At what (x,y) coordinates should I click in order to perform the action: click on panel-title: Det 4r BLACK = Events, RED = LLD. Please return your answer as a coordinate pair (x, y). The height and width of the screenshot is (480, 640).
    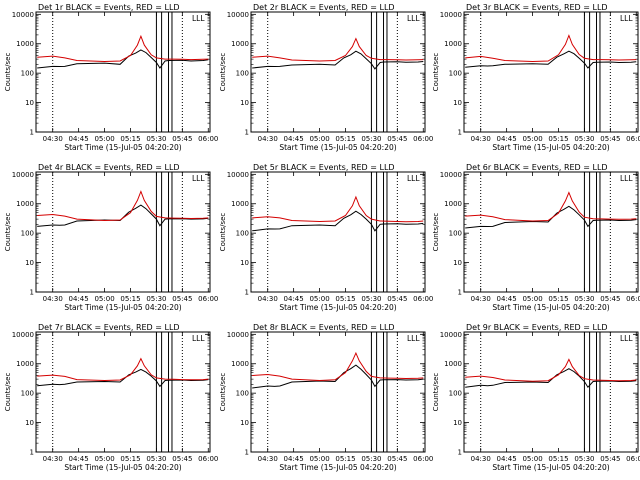
    Looking at the image, I should click on (109, 167).